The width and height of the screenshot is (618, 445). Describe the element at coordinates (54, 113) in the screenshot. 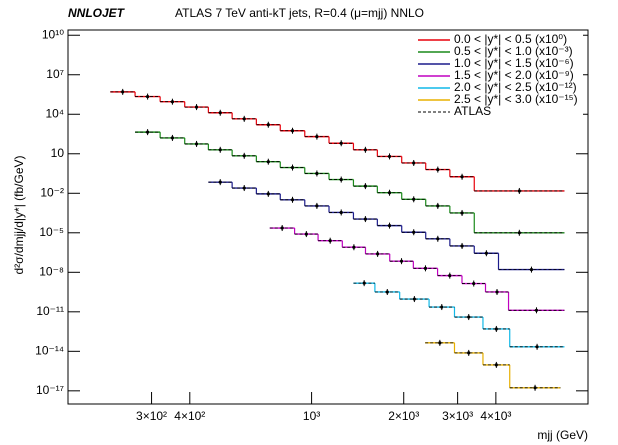

I see `y-tick-label: 10⁴` at that location.